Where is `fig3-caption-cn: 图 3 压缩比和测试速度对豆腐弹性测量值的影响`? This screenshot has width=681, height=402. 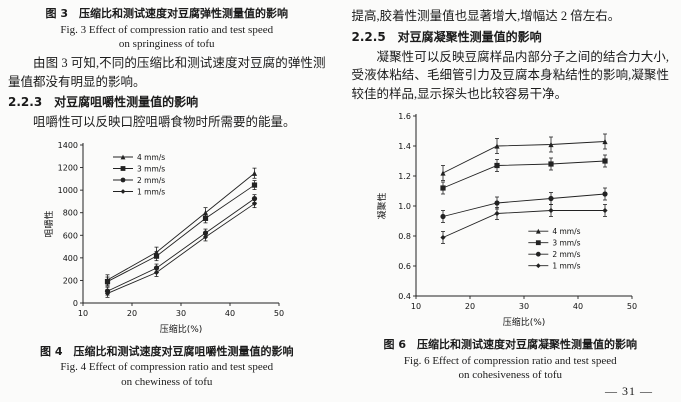 fig3-caption-cn: 图 3 压缩比和测试速度对豆腐弹性测量值的影响 is located at coordinates (166, 13).